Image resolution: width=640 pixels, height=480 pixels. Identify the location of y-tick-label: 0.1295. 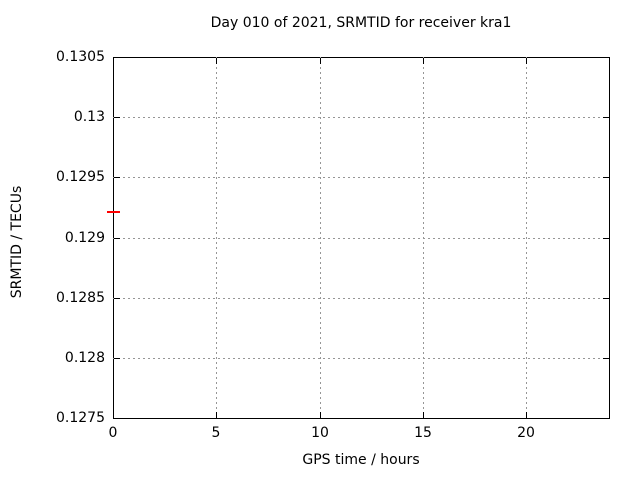
(80, 177).